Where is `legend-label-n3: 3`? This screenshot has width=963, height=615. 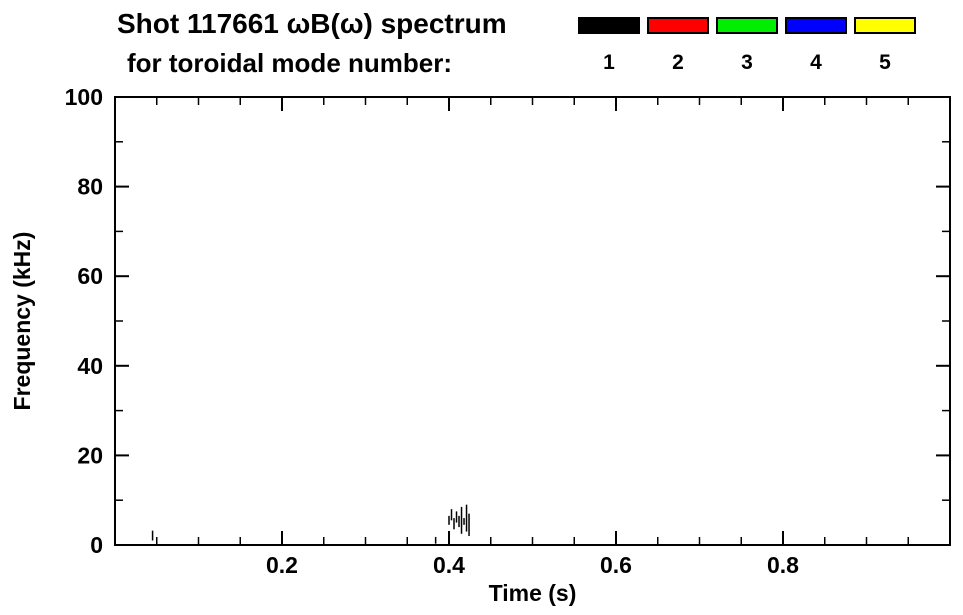 legend-label-n3: 3 is located at coordinates (747, 62).